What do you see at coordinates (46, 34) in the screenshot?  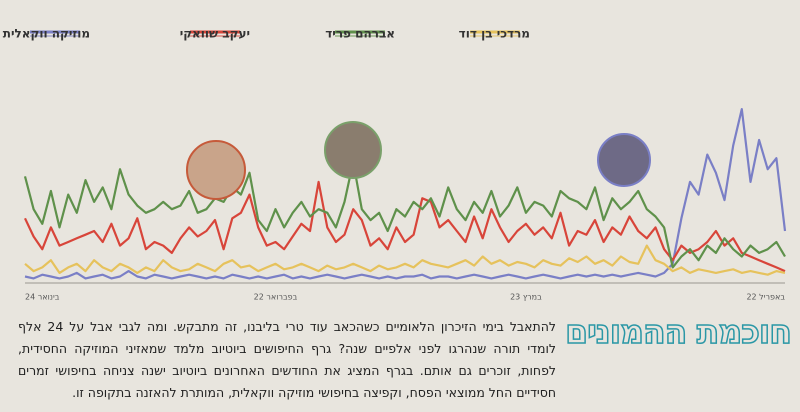 I see `legend-label: מוזיקה ווקאלית` at bounding box center [46, 34].